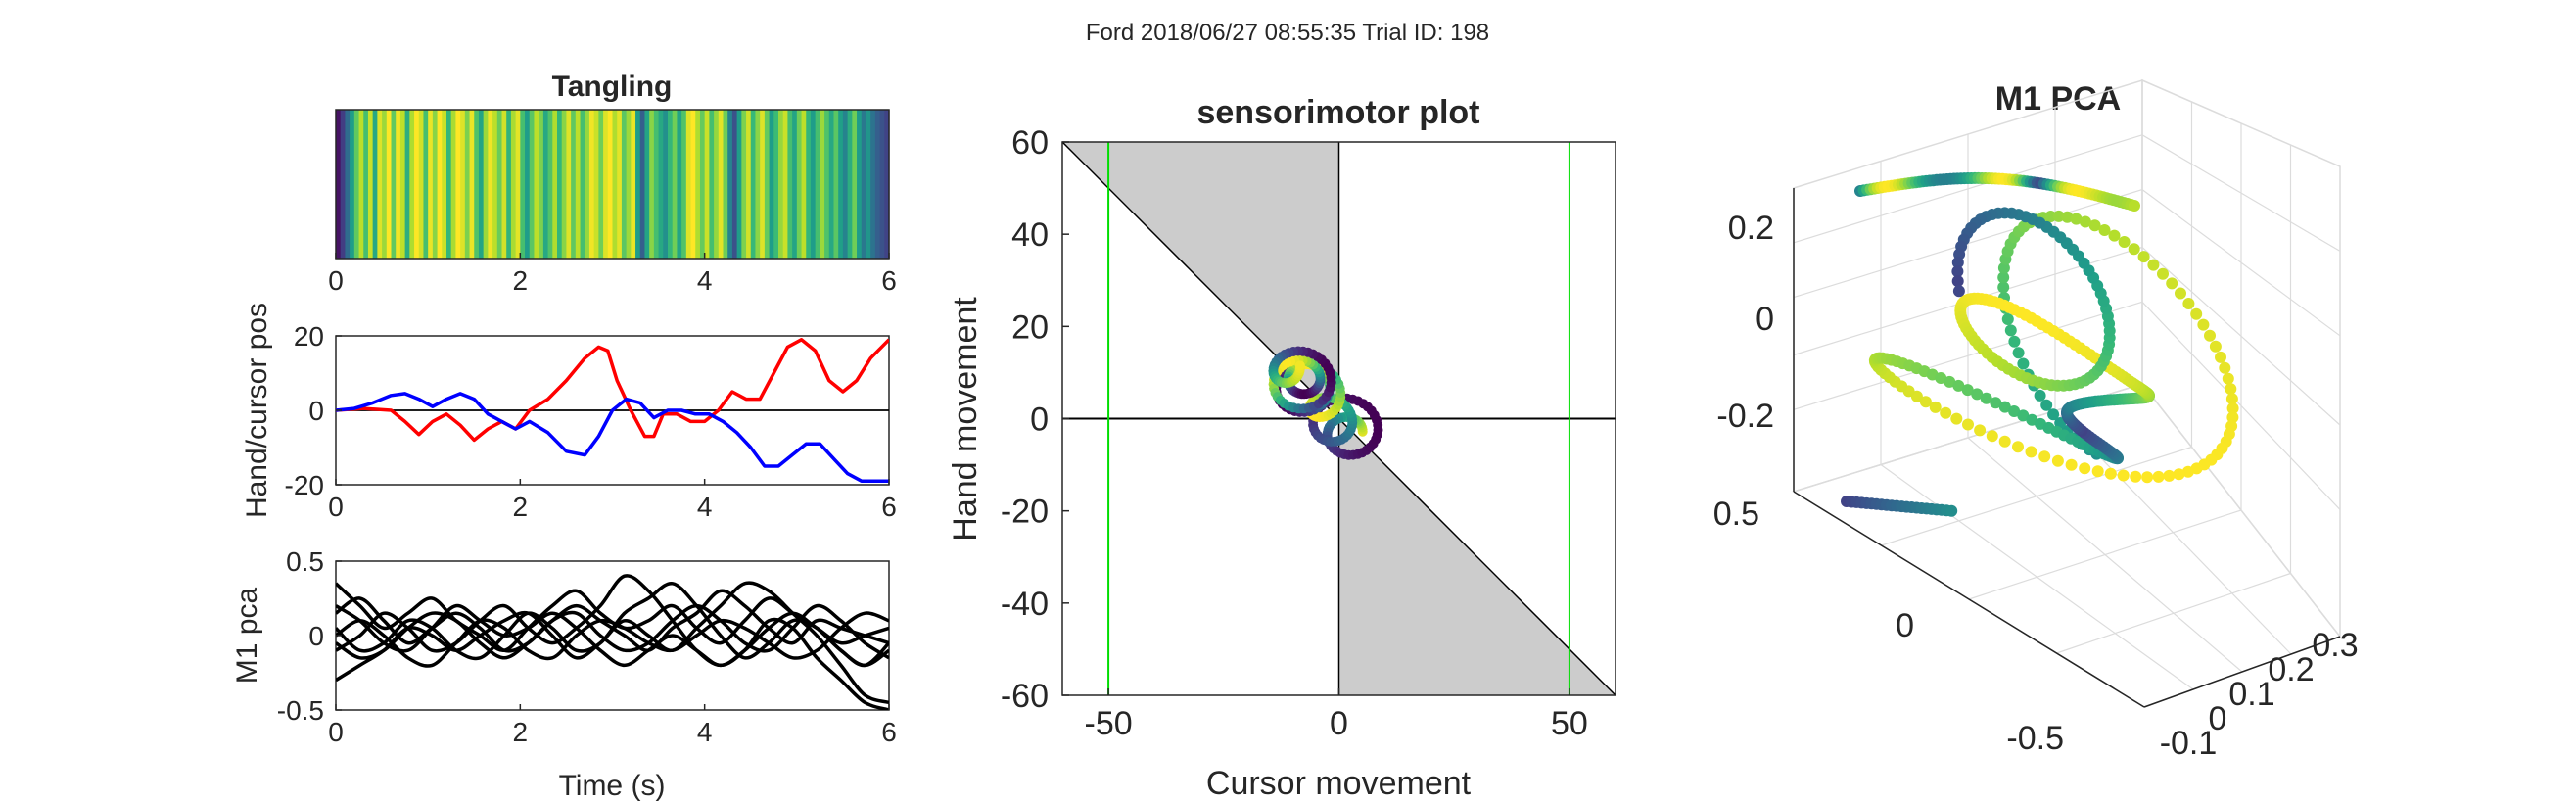 This screenshot has height=803, width=2576. Describe the element at coordinates (612, 786) in the screenshot. I see `m1pca-xlabel: Time (s)` at that location.